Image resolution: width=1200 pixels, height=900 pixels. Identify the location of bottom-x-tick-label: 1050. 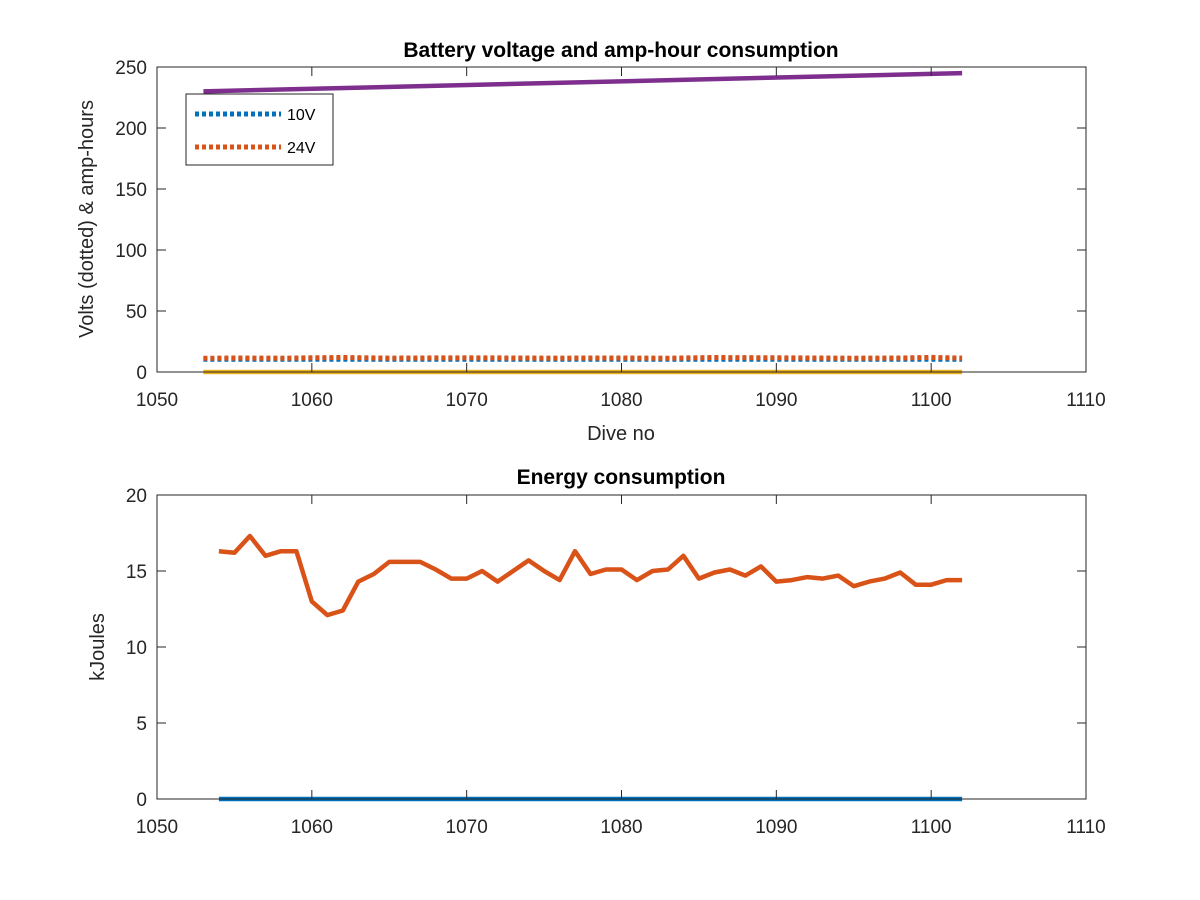
(157, 827).